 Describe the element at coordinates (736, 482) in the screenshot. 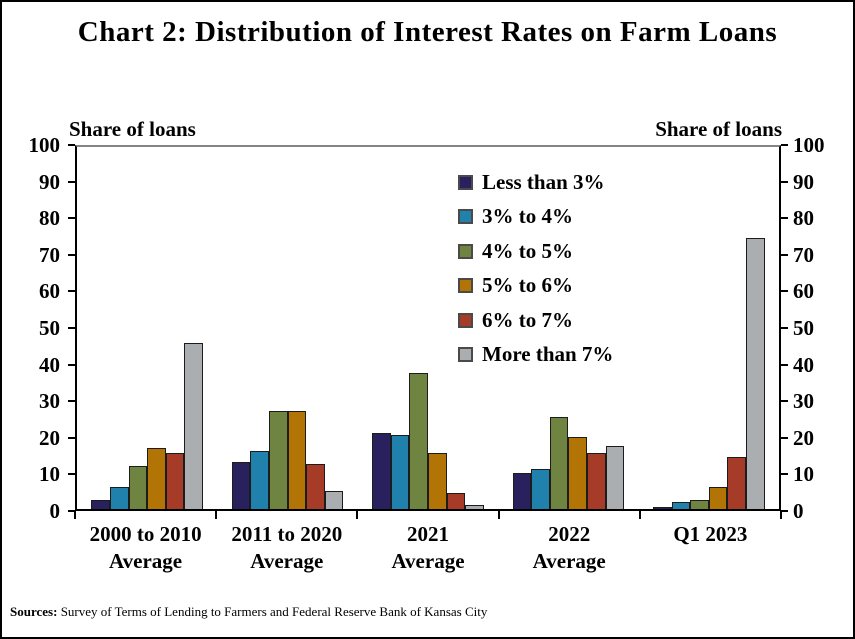

I see `bar-6-to-7-q1-2023` at that location.